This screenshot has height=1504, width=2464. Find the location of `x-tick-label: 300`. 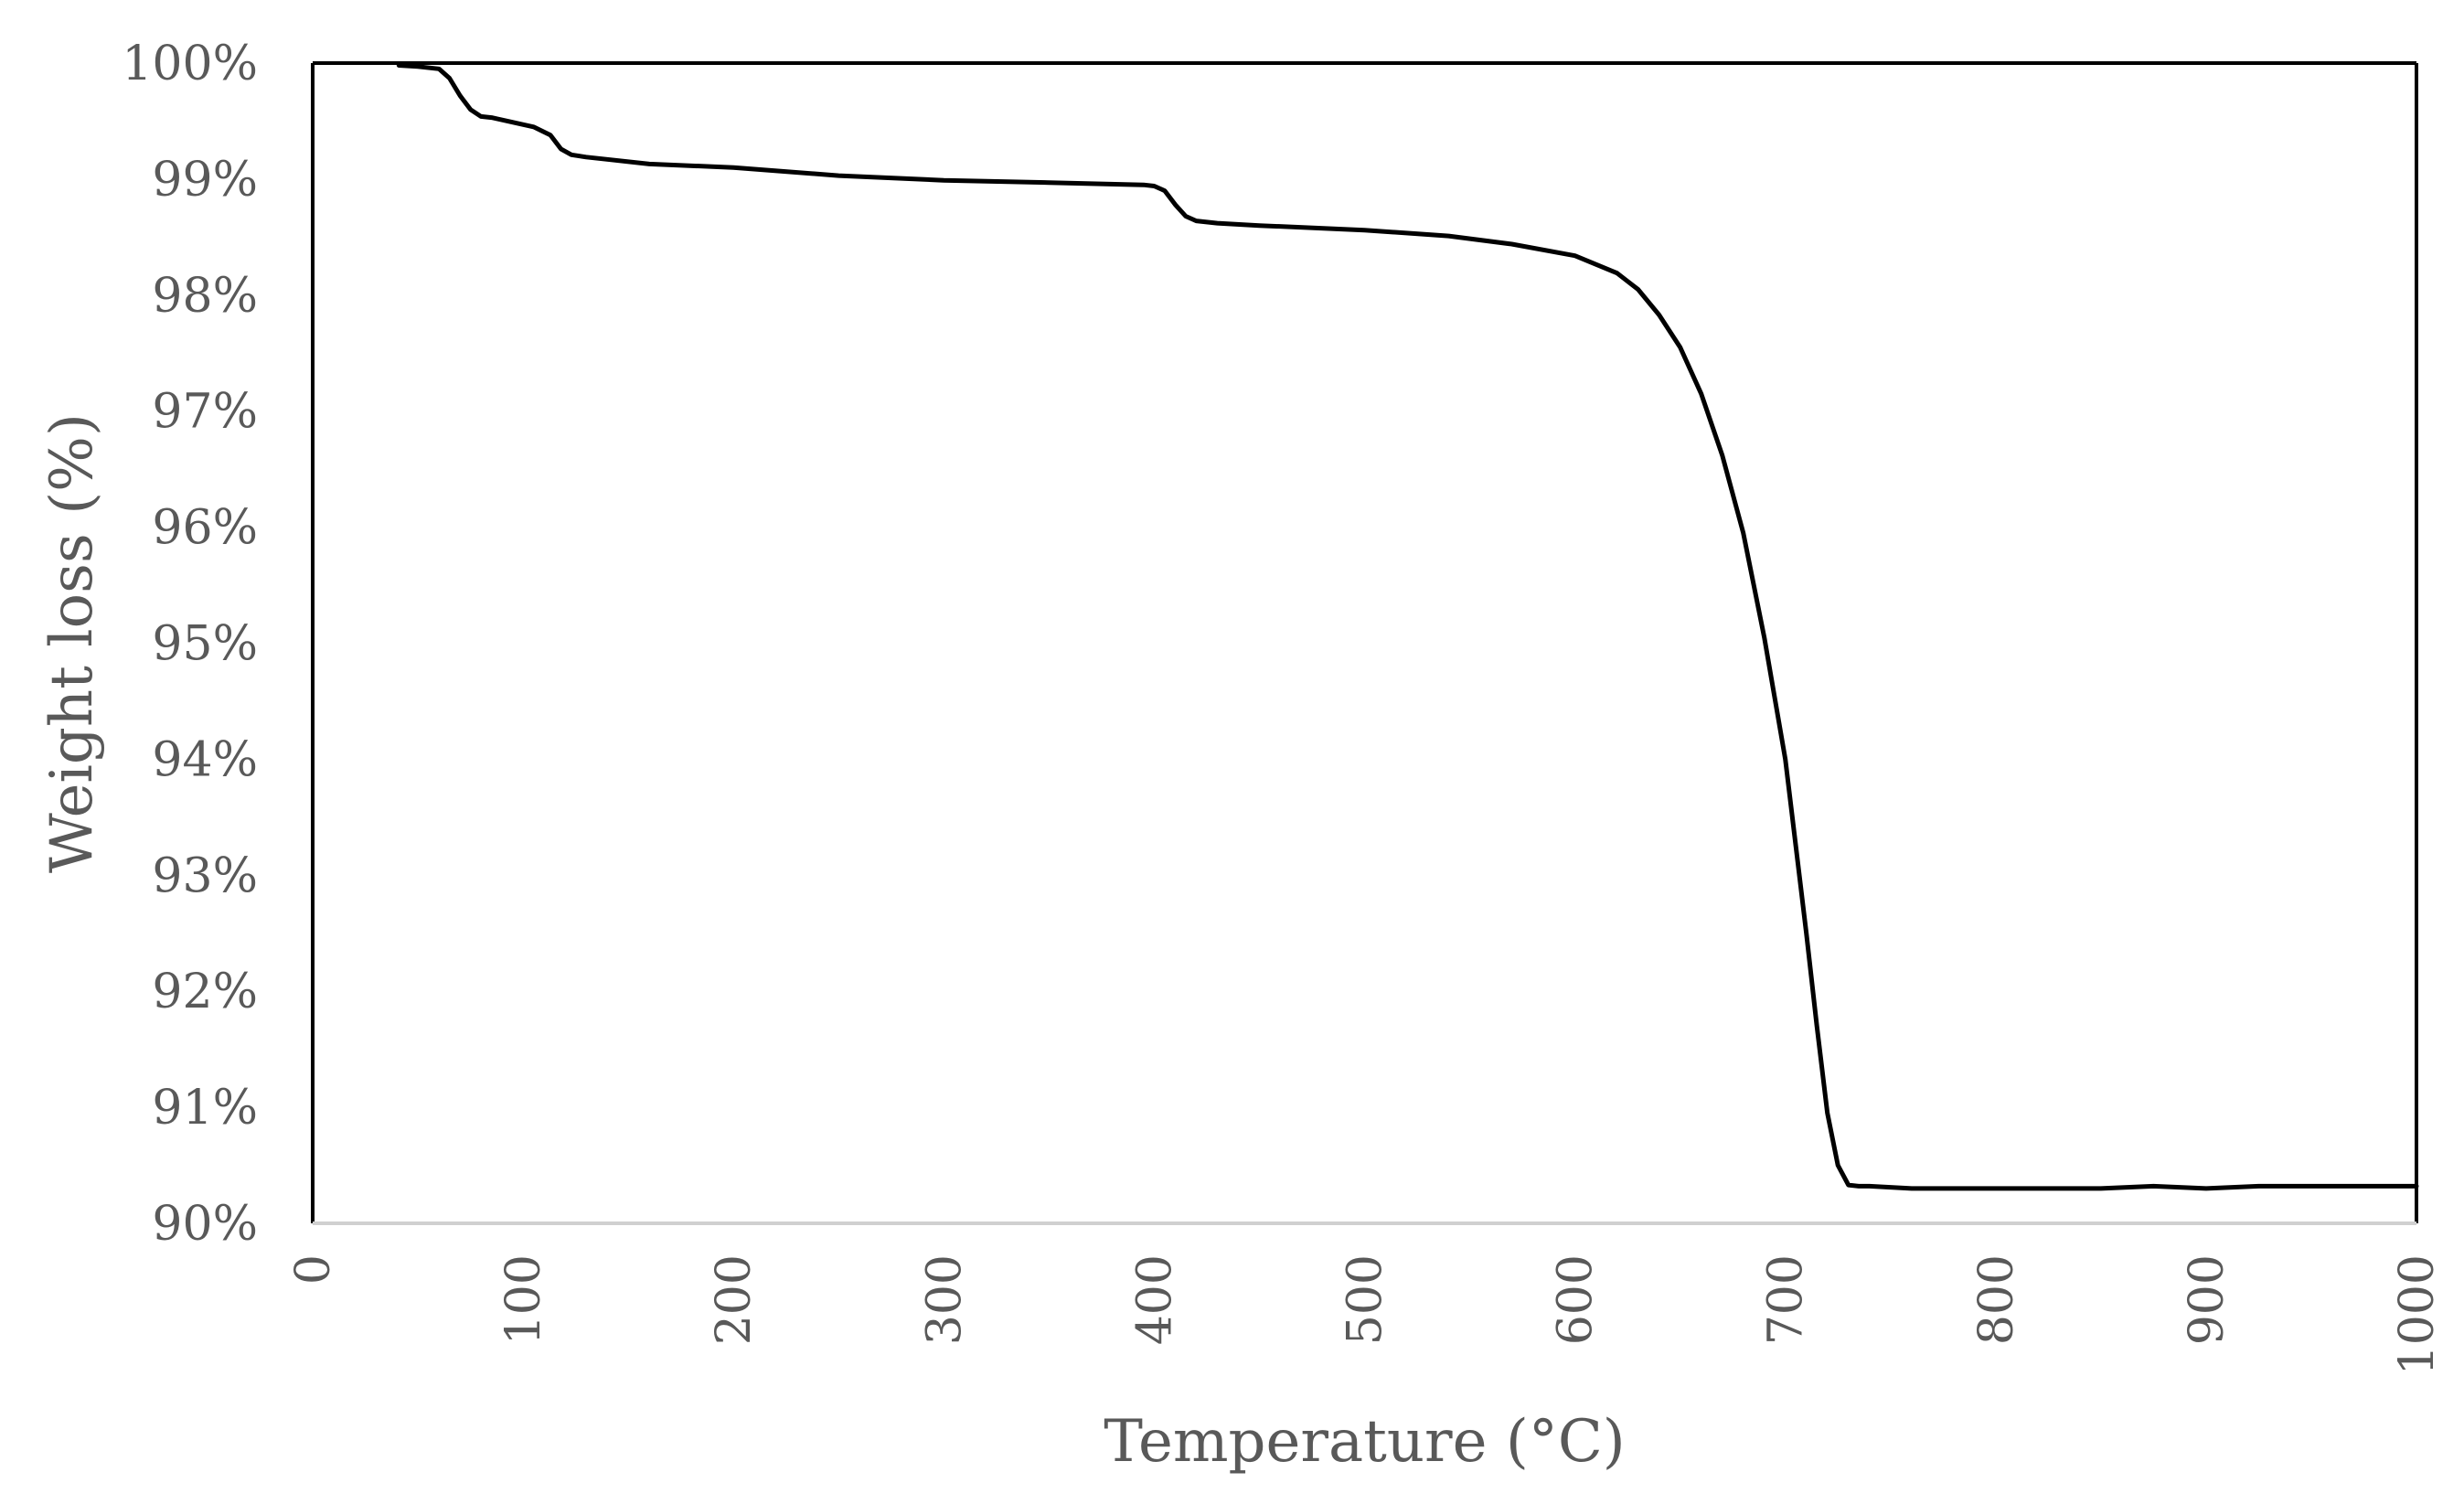

x-tick-label: 300 is located at coordinates (944, 1299).